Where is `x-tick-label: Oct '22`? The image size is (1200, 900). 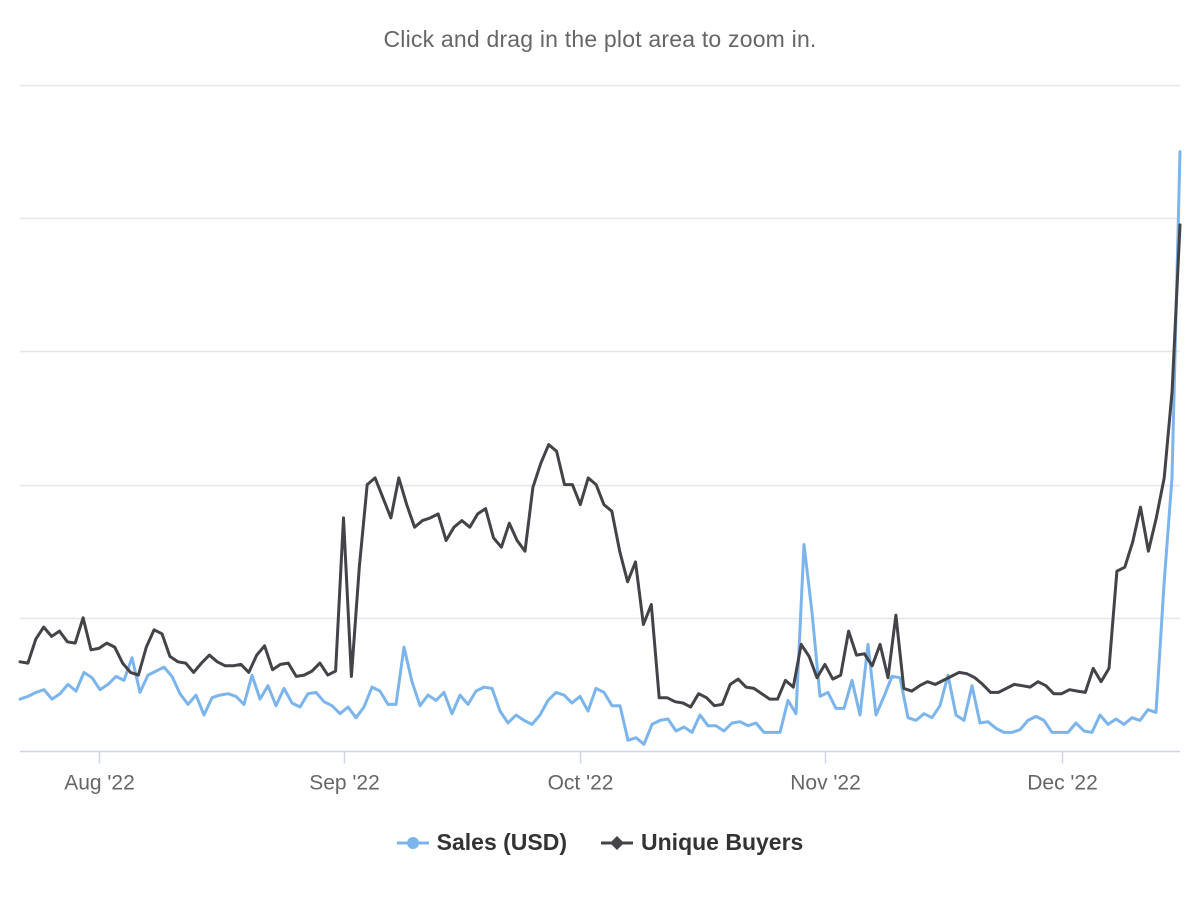 x-tick-label: Oct '22 is located at coordinates (581, 783).